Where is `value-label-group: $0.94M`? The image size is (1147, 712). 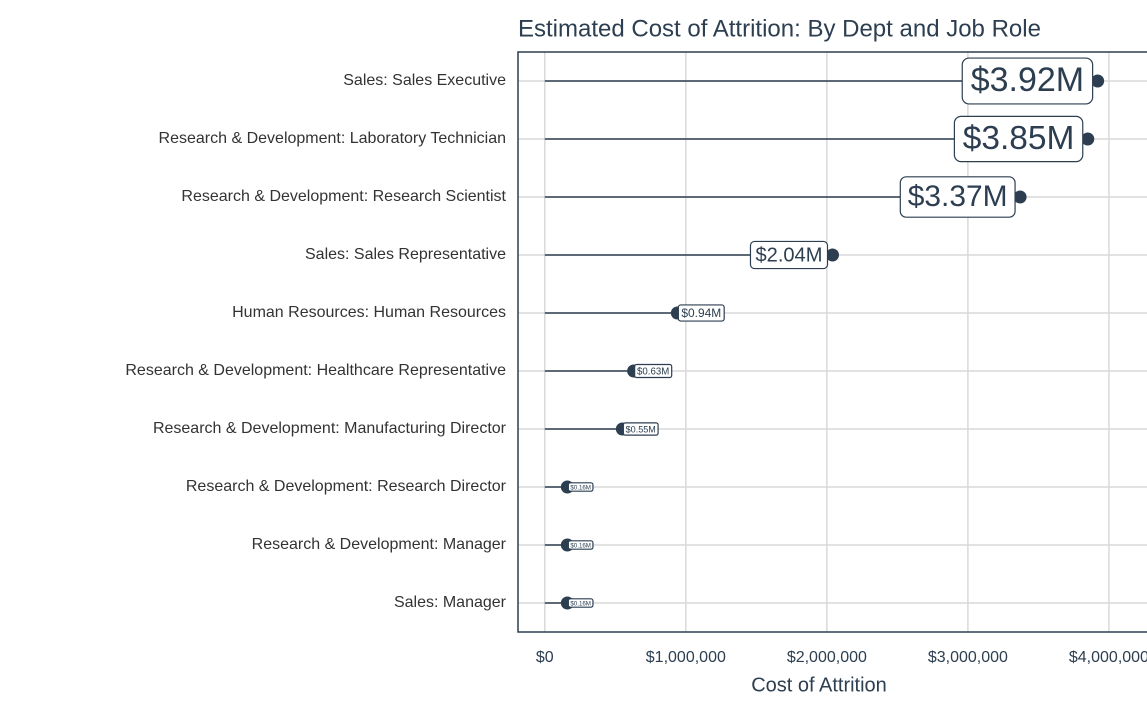
value-label-group: $0.94M is located at coordinates (701, 313).